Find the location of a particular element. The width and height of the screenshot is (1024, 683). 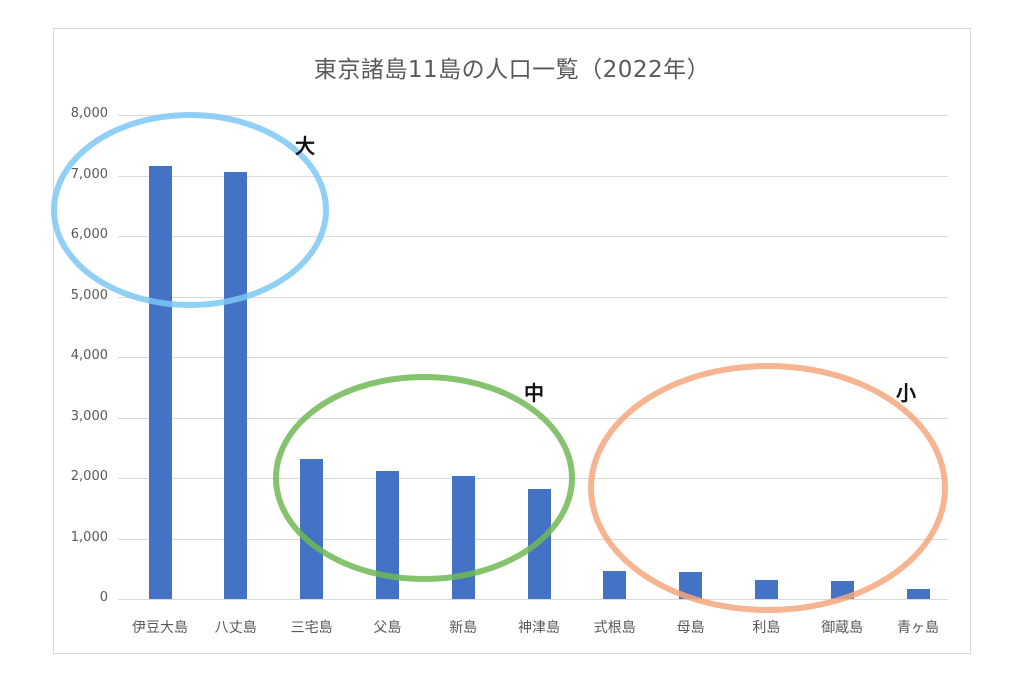

x-tick-label: 新島 is located at coordinates (463, 628).